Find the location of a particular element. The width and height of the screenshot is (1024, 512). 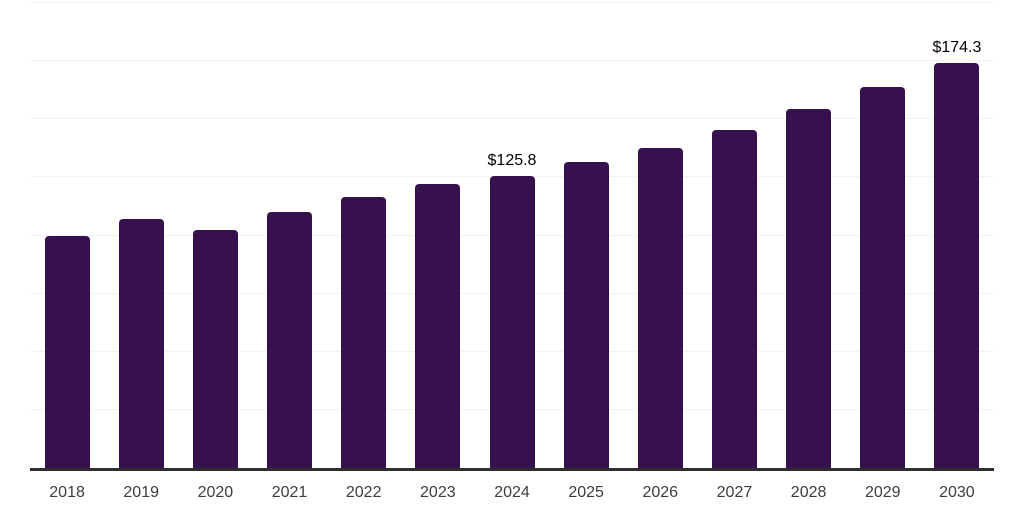

bar-2018 is located at coordinates (67, 351).